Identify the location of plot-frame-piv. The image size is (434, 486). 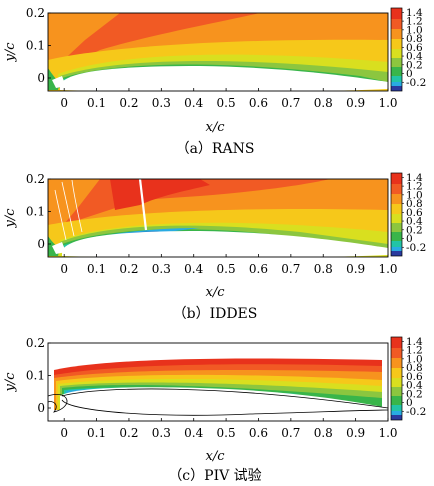
(218, 382).